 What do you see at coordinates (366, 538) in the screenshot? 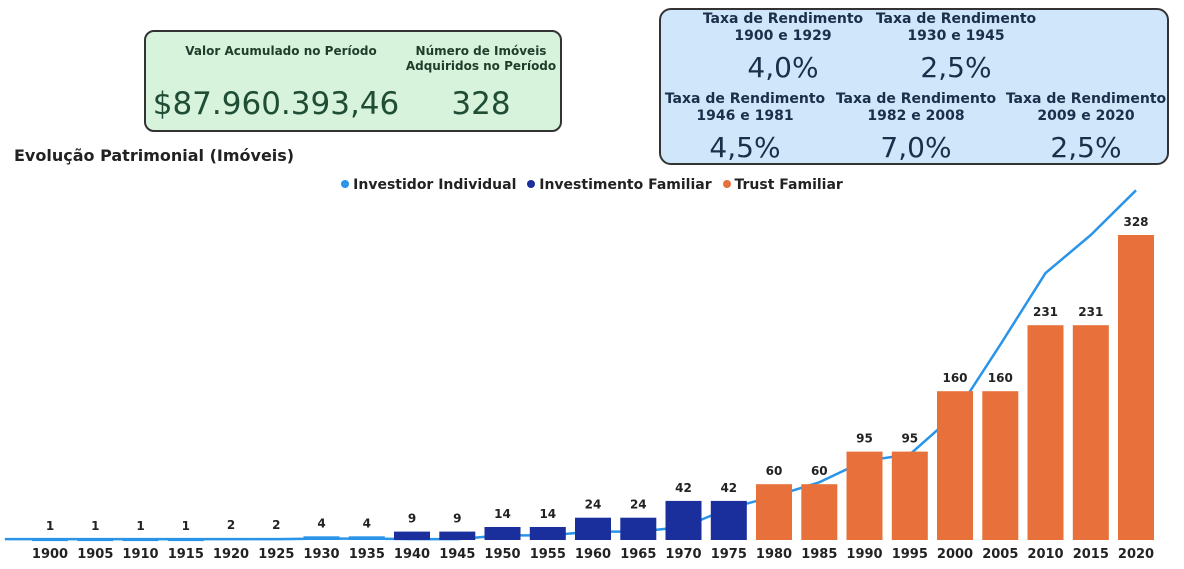
I see `bar-1935` at bounding box center [366, 538].